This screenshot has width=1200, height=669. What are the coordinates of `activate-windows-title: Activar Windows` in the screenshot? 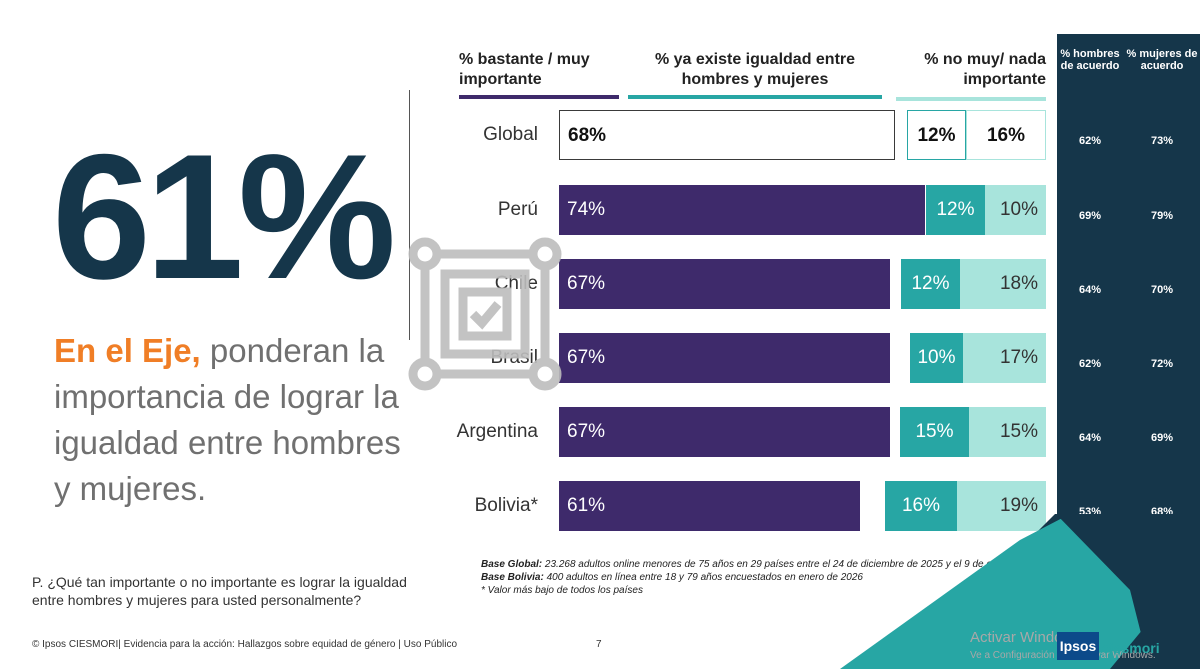 It's located at (1025, 637).